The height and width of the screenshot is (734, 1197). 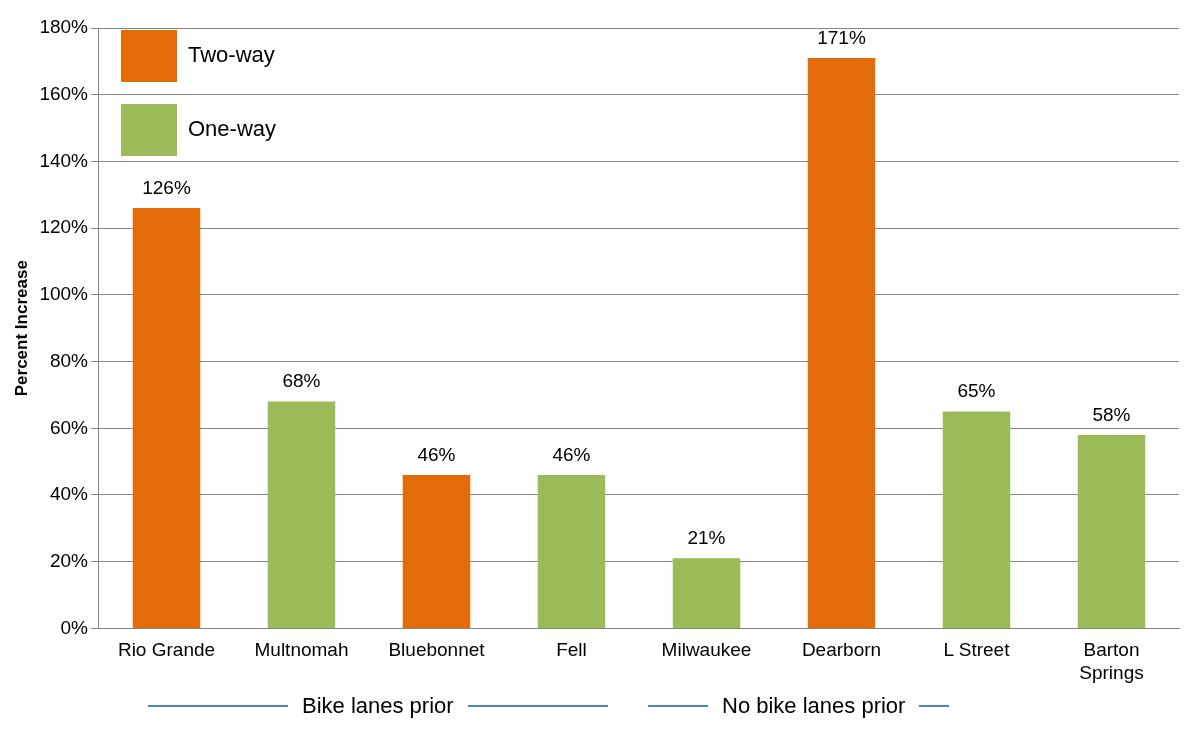 What do you see at coordinates (69, 494) in the screenshot?
I see `y-tick-label: 40%` at bounding box center [69, 494].